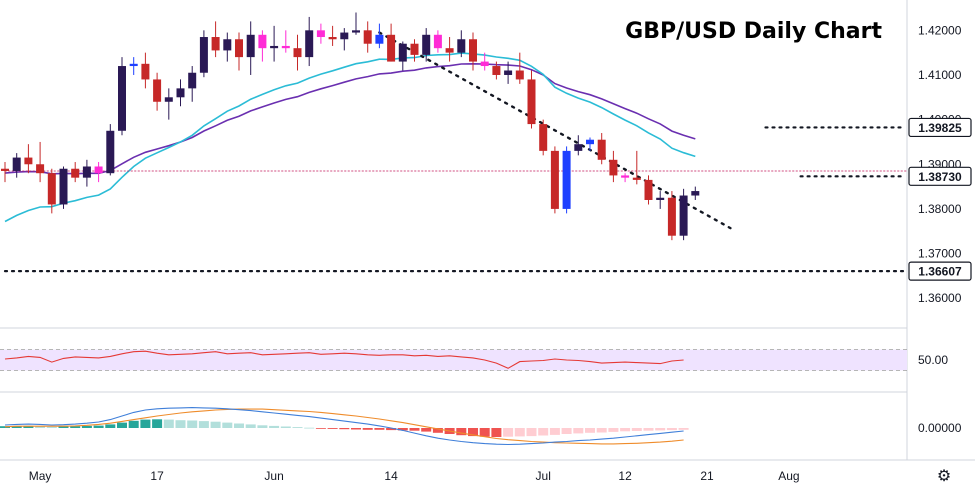 This screenshot has width=975, height=493. I want to click on price-tick-label: 1.37000, so click(940, 254).